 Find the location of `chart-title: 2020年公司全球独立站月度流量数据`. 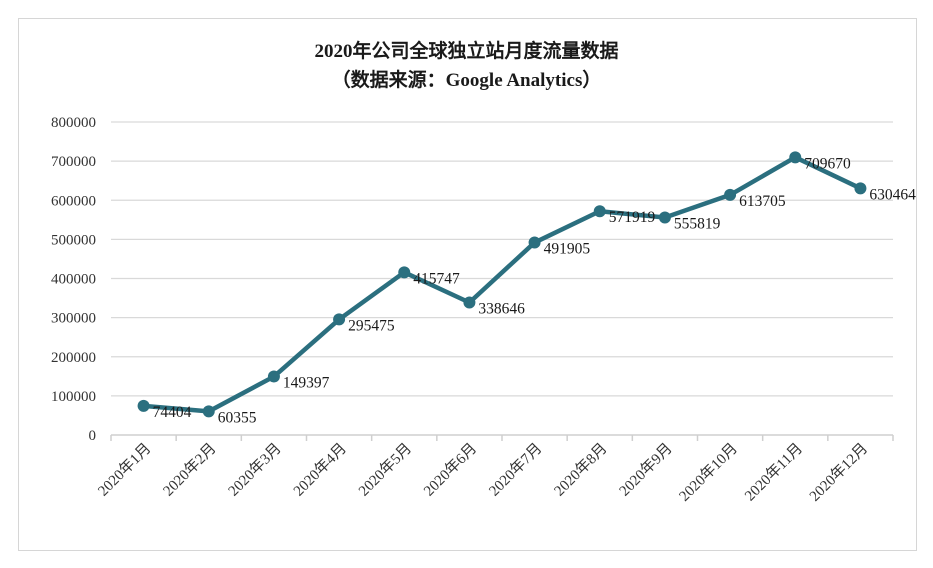

chart-title: 2020年公司全球独立站月度流量数据 is located at coordinates (466, 51).